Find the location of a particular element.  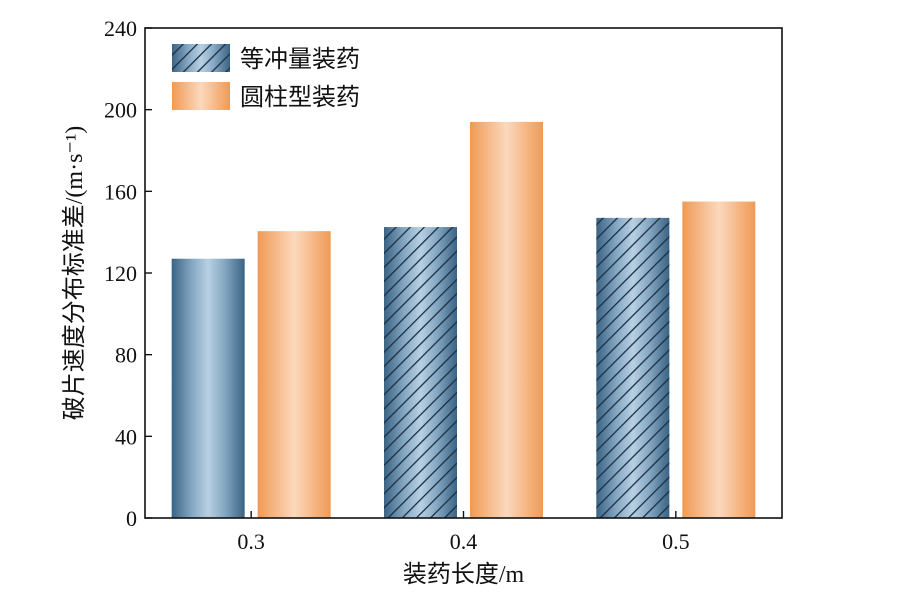

y-tick-label: 200 is located at coordinates (120, 110).